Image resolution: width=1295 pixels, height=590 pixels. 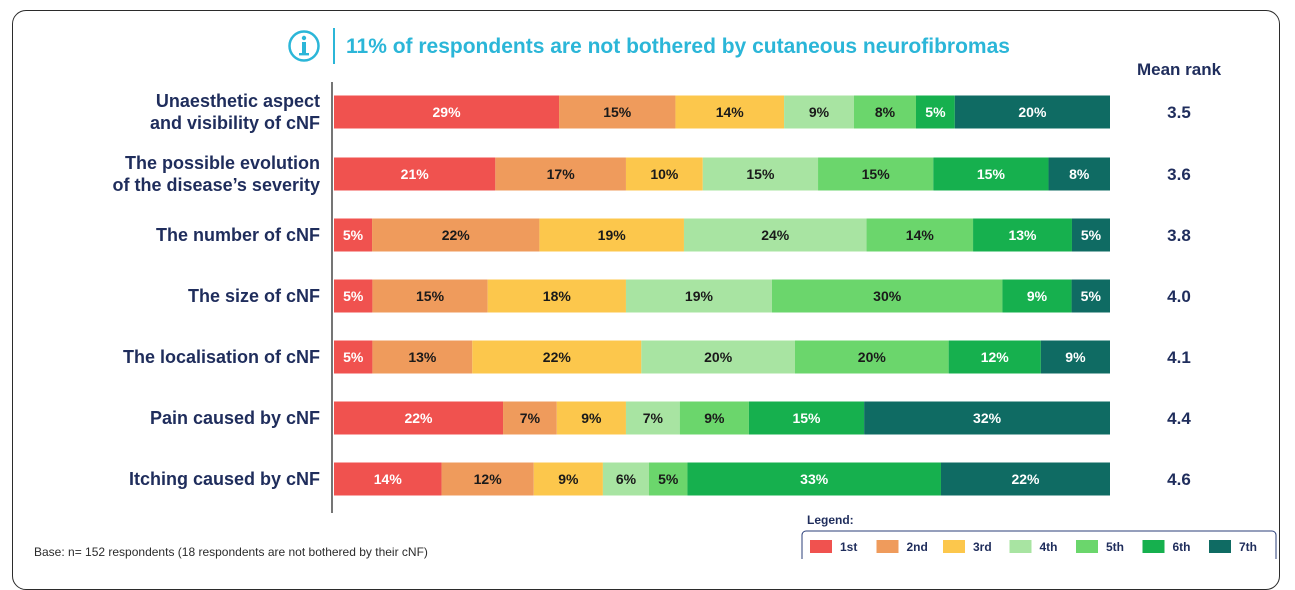 I want to click on legend-item-label: 3rd, so click(x=982, y=547).